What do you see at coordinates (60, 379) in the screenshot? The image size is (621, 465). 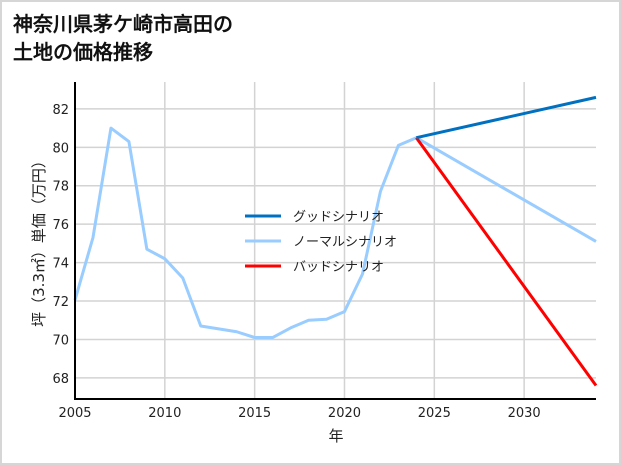 I see `y-tick-label: 68` at bounding box center [60, 379].